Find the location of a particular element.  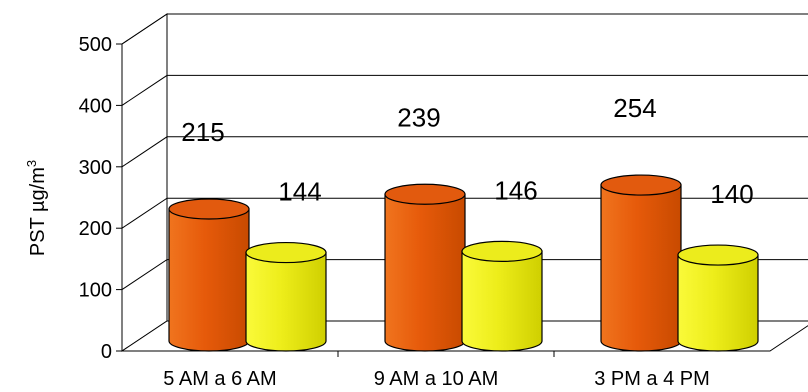

y-tick-label: 0 is located at coordinates (106, 352).